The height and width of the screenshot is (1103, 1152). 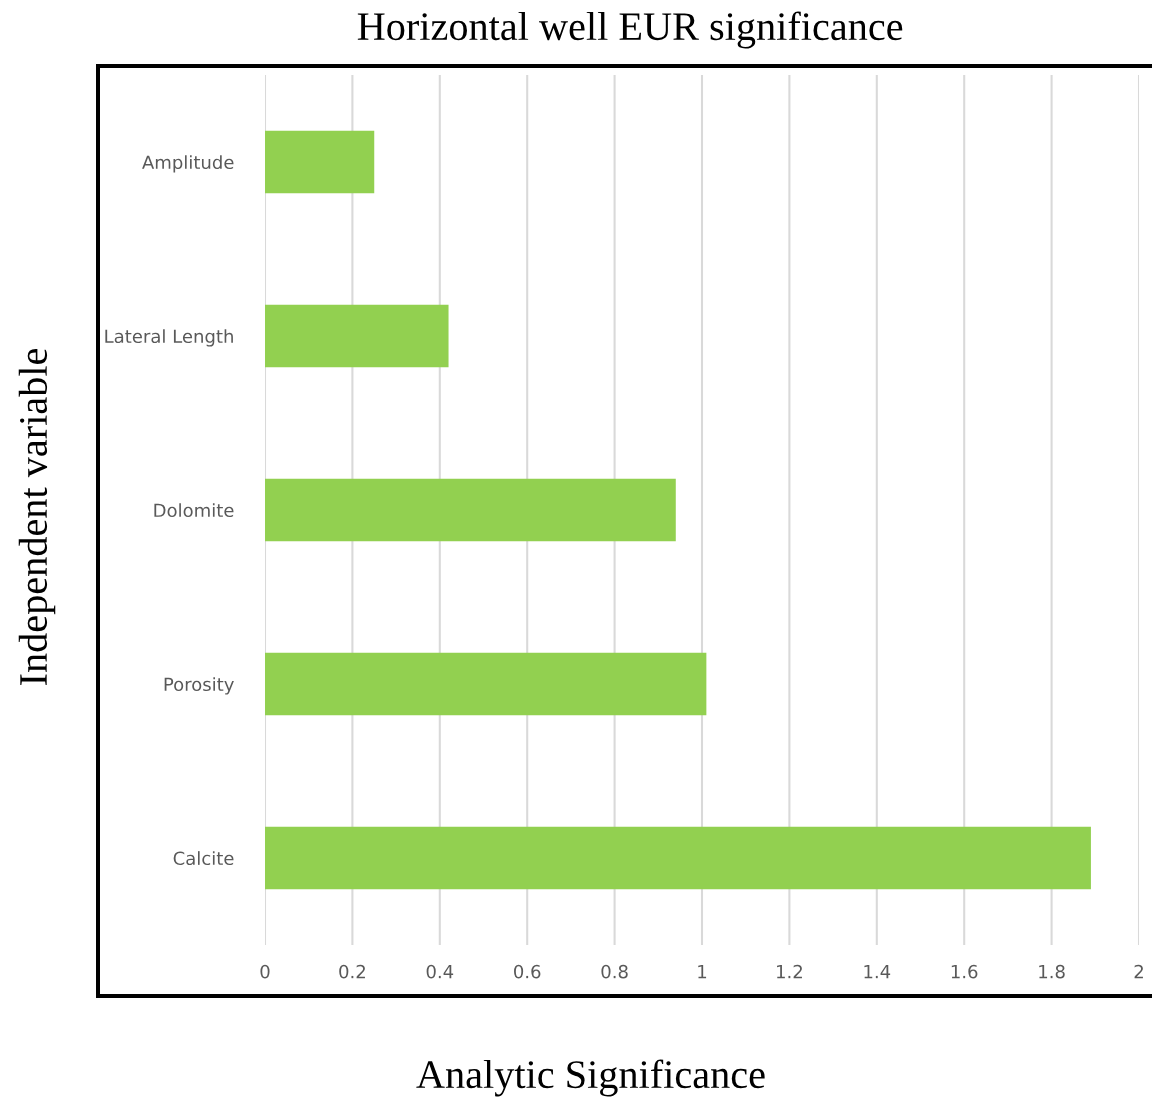 I want to click on x-tick-label: 1.8, so click(x=1052, y=971).